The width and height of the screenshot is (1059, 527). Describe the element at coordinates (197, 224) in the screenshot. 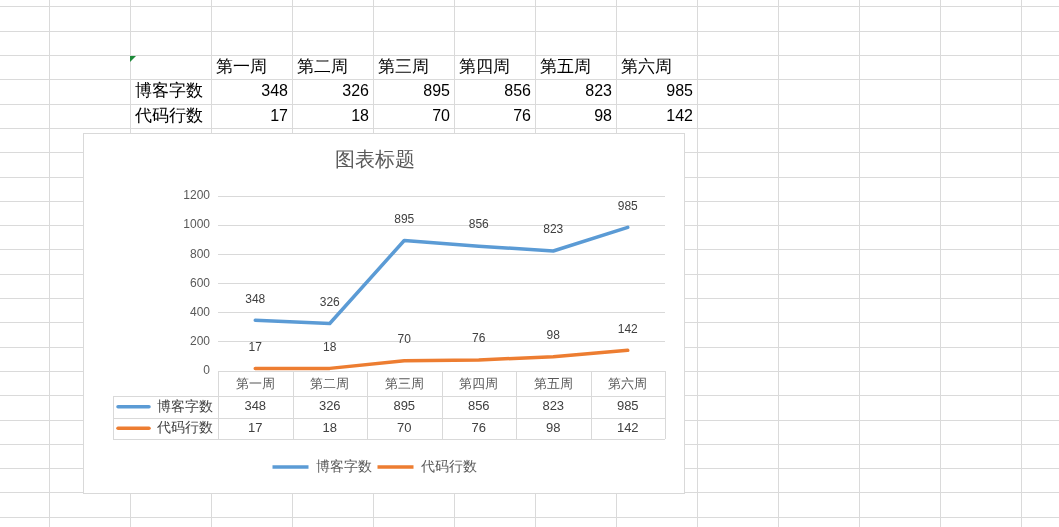

I see `y-tick-label: 1000` at that location.